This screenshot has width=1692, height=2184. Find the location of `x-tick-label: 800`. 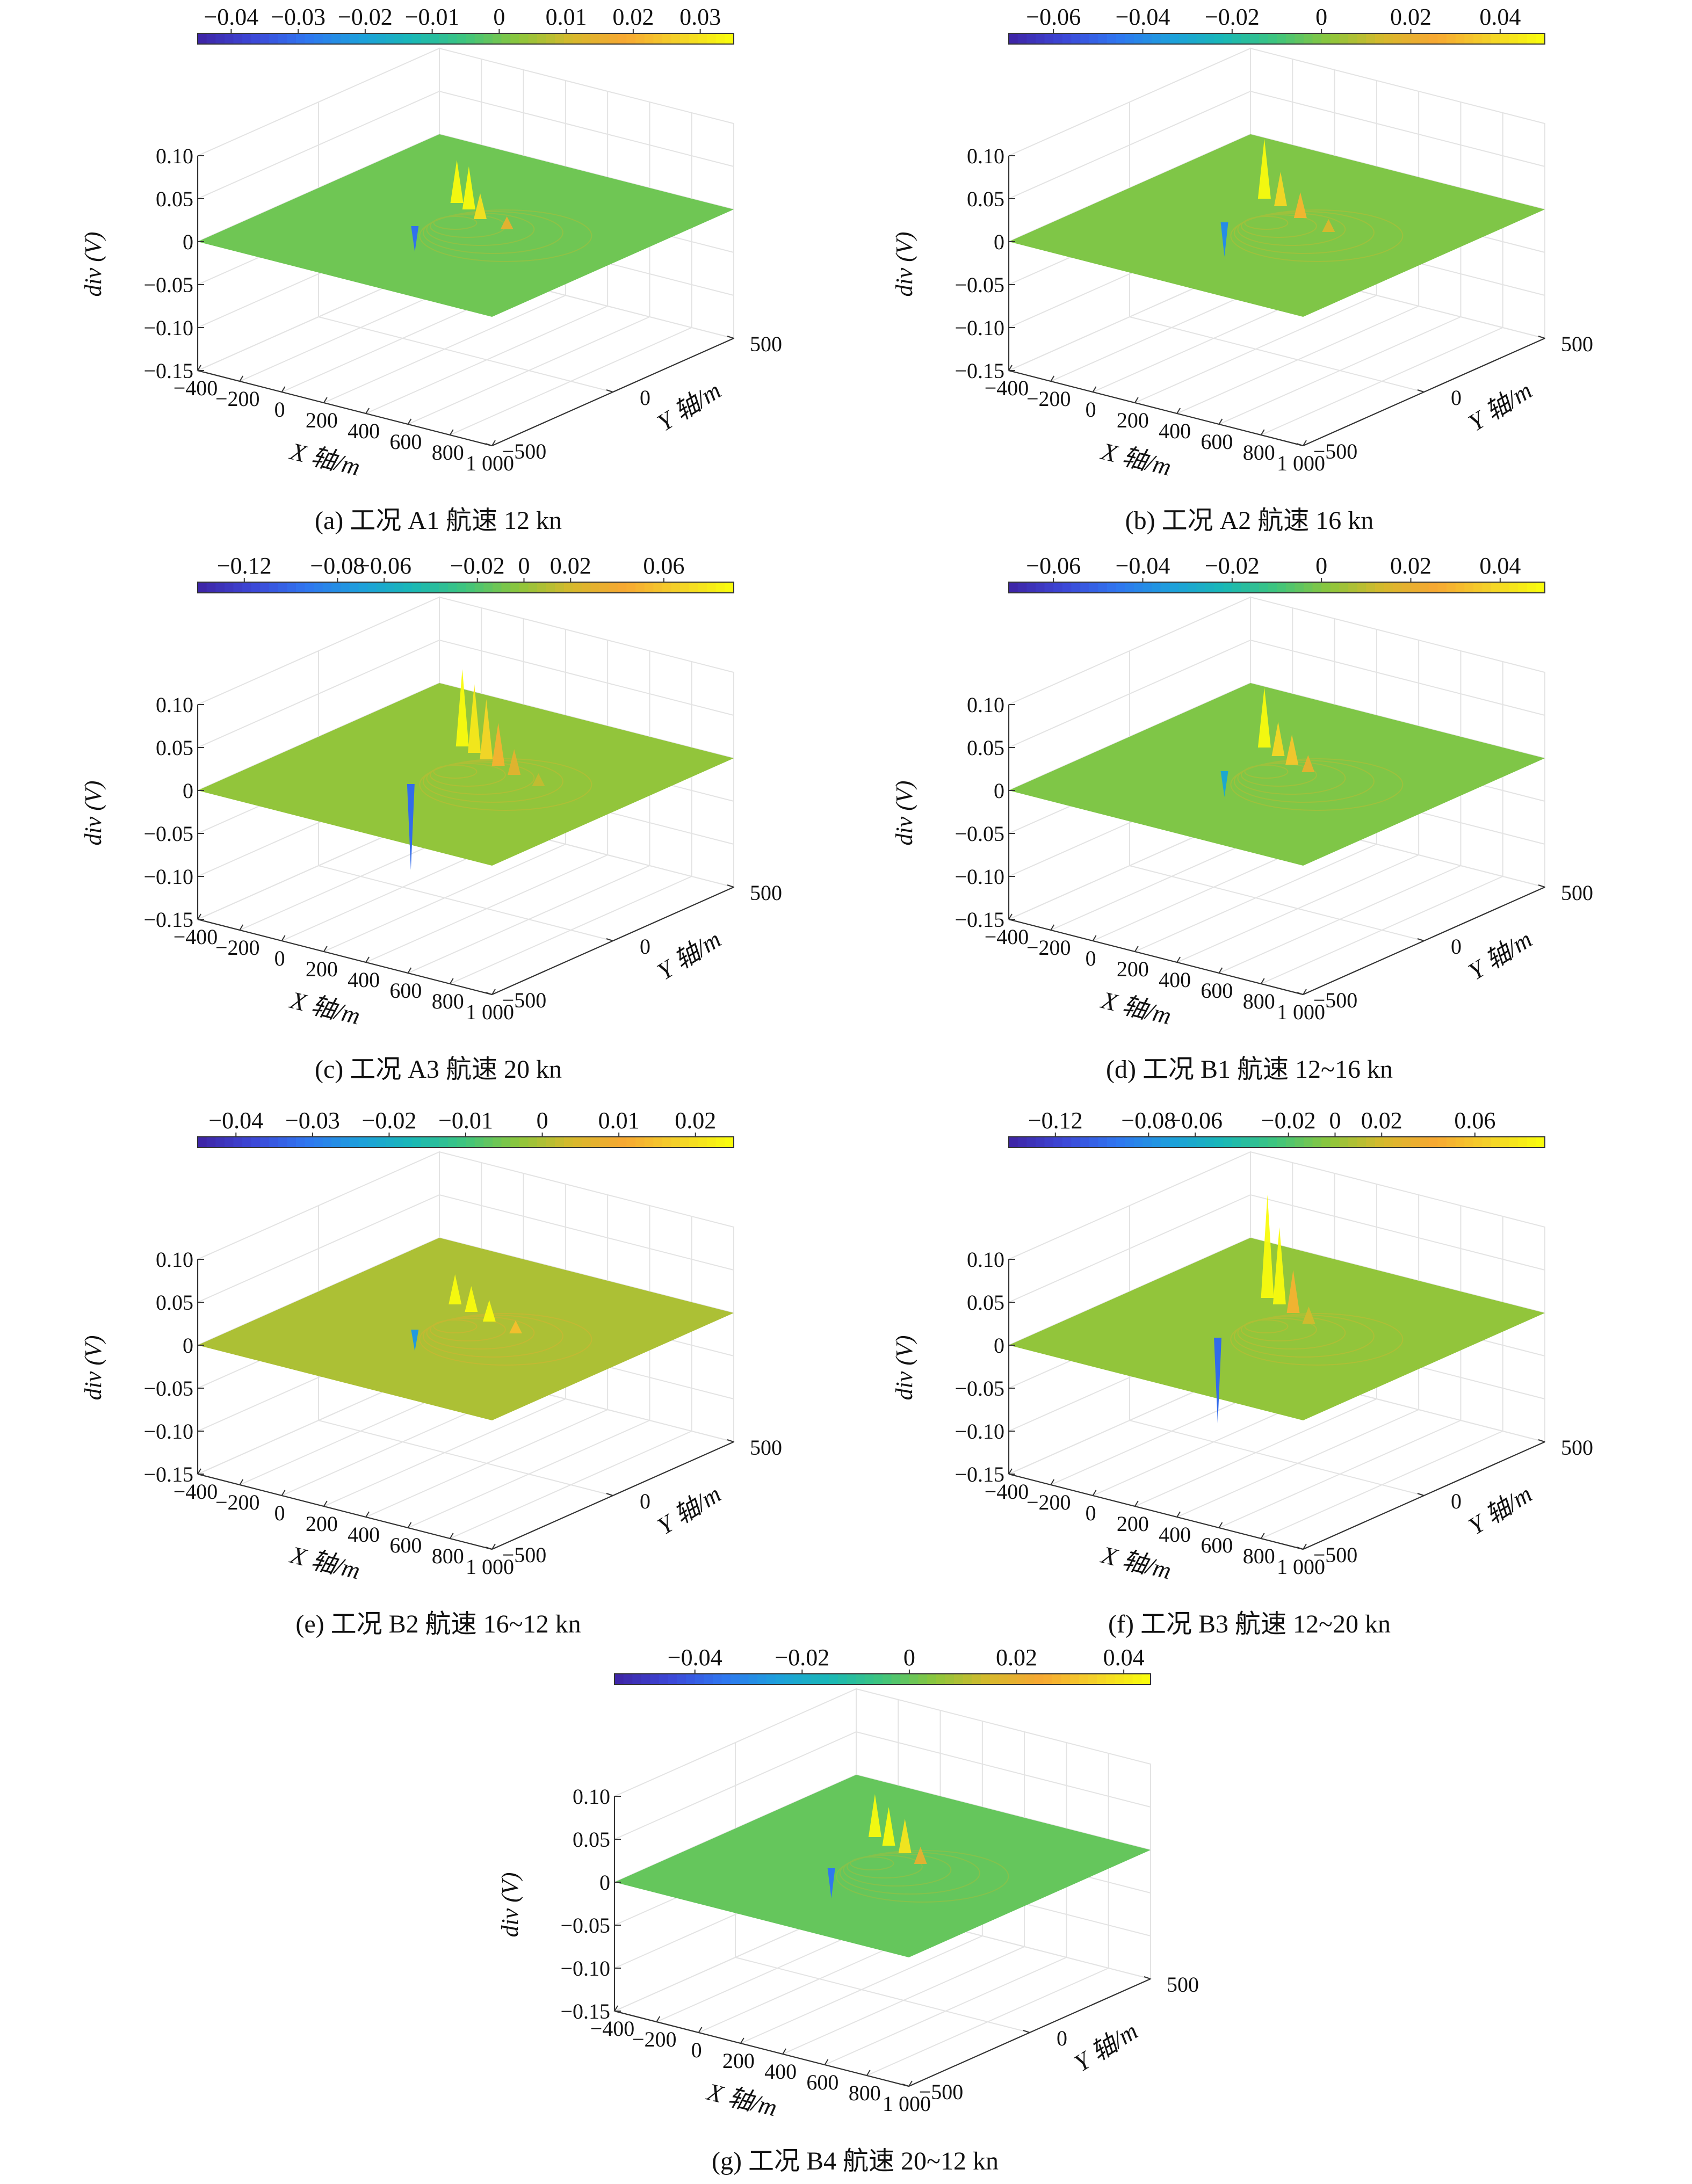

x-tick-label: 800 is located at coordinates (1259, 453).